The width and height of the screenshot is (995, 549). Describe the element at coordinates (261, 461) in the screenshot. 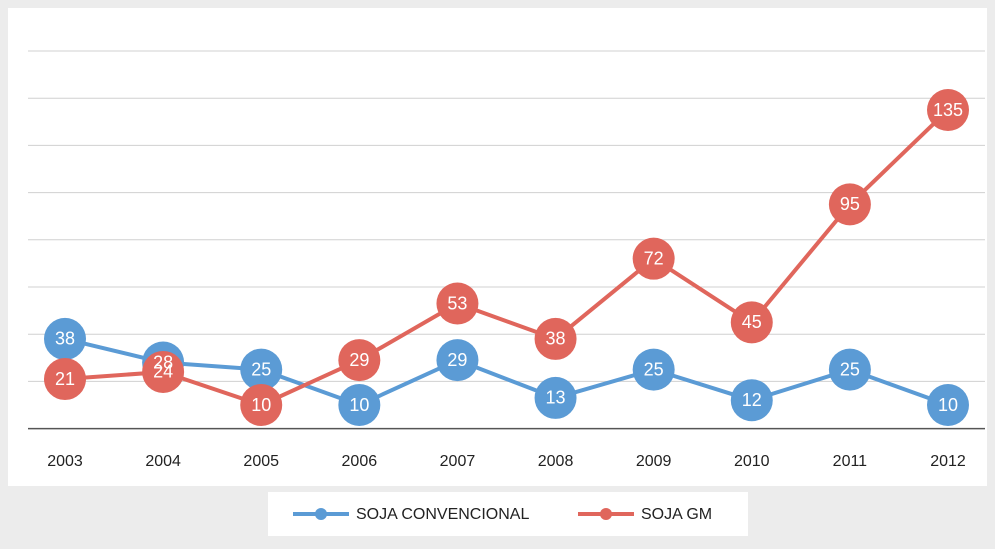

I see `x-tick-label: 2005` at that location.